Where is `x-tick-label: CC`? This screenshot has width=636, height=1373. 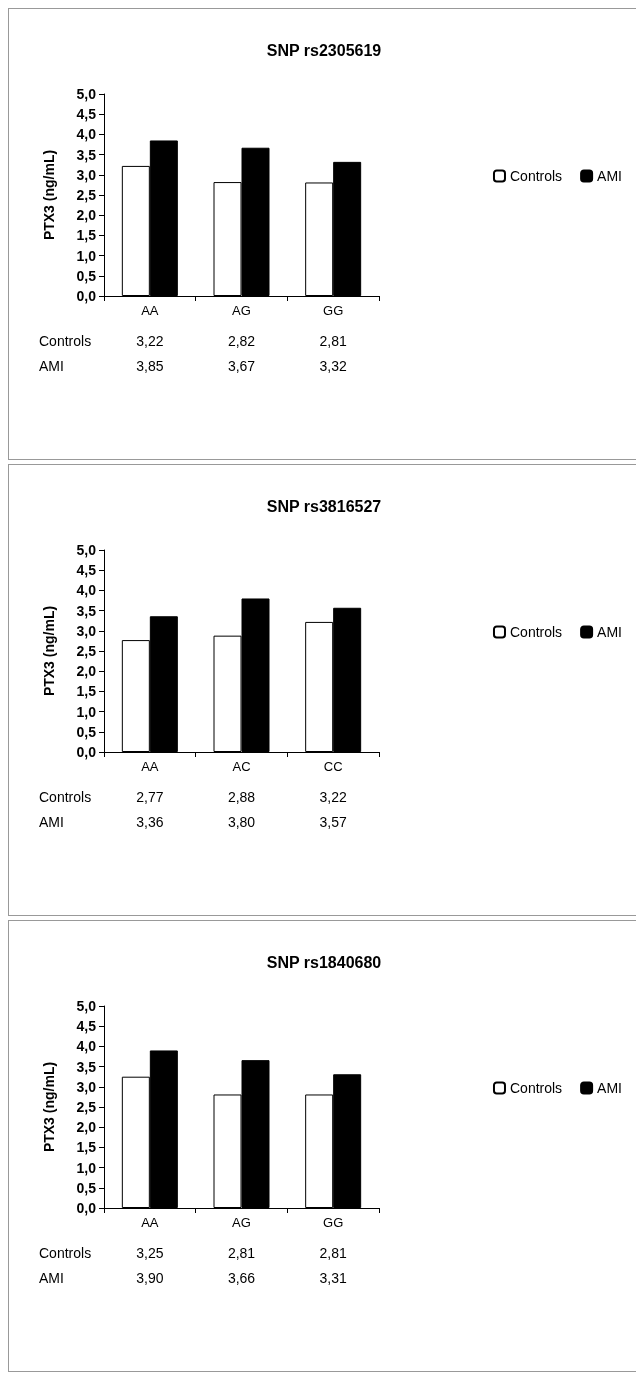 x-tick-label: CC is located at coordinates (333, 766).